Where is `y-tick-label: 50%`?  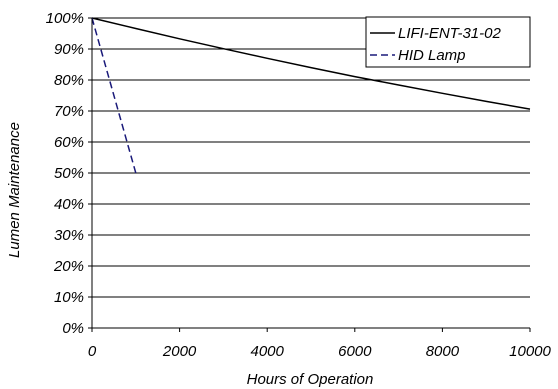
y-tick-label: 50% is located at coordinates (69, 173).